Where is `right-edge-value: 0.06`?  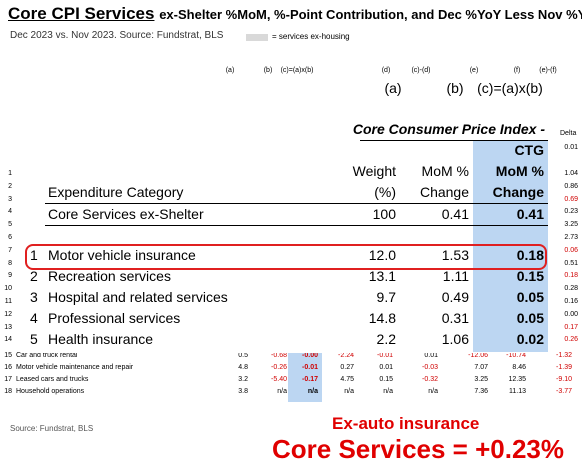
right-edge-value: 0.06 is located at coordinates (571, 250).